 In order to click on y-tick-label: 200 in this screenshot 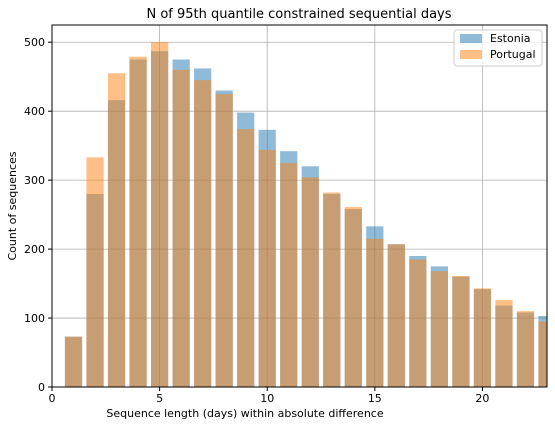, I will do `click(34, 249)`.